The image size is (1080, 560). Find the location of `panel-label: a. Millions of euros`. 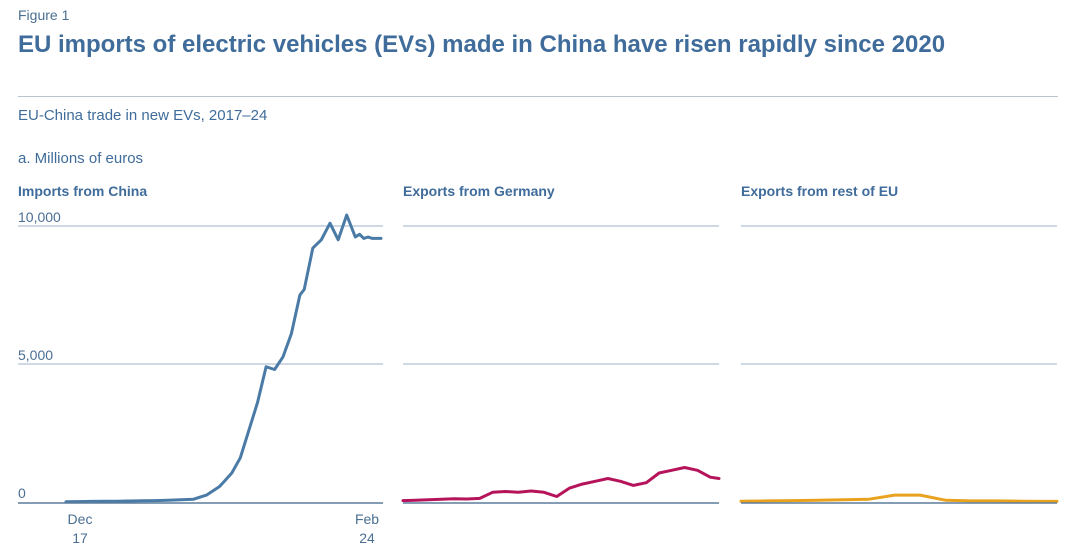

panel-label: a. Millions of euros is located at coordinates (81, 158).